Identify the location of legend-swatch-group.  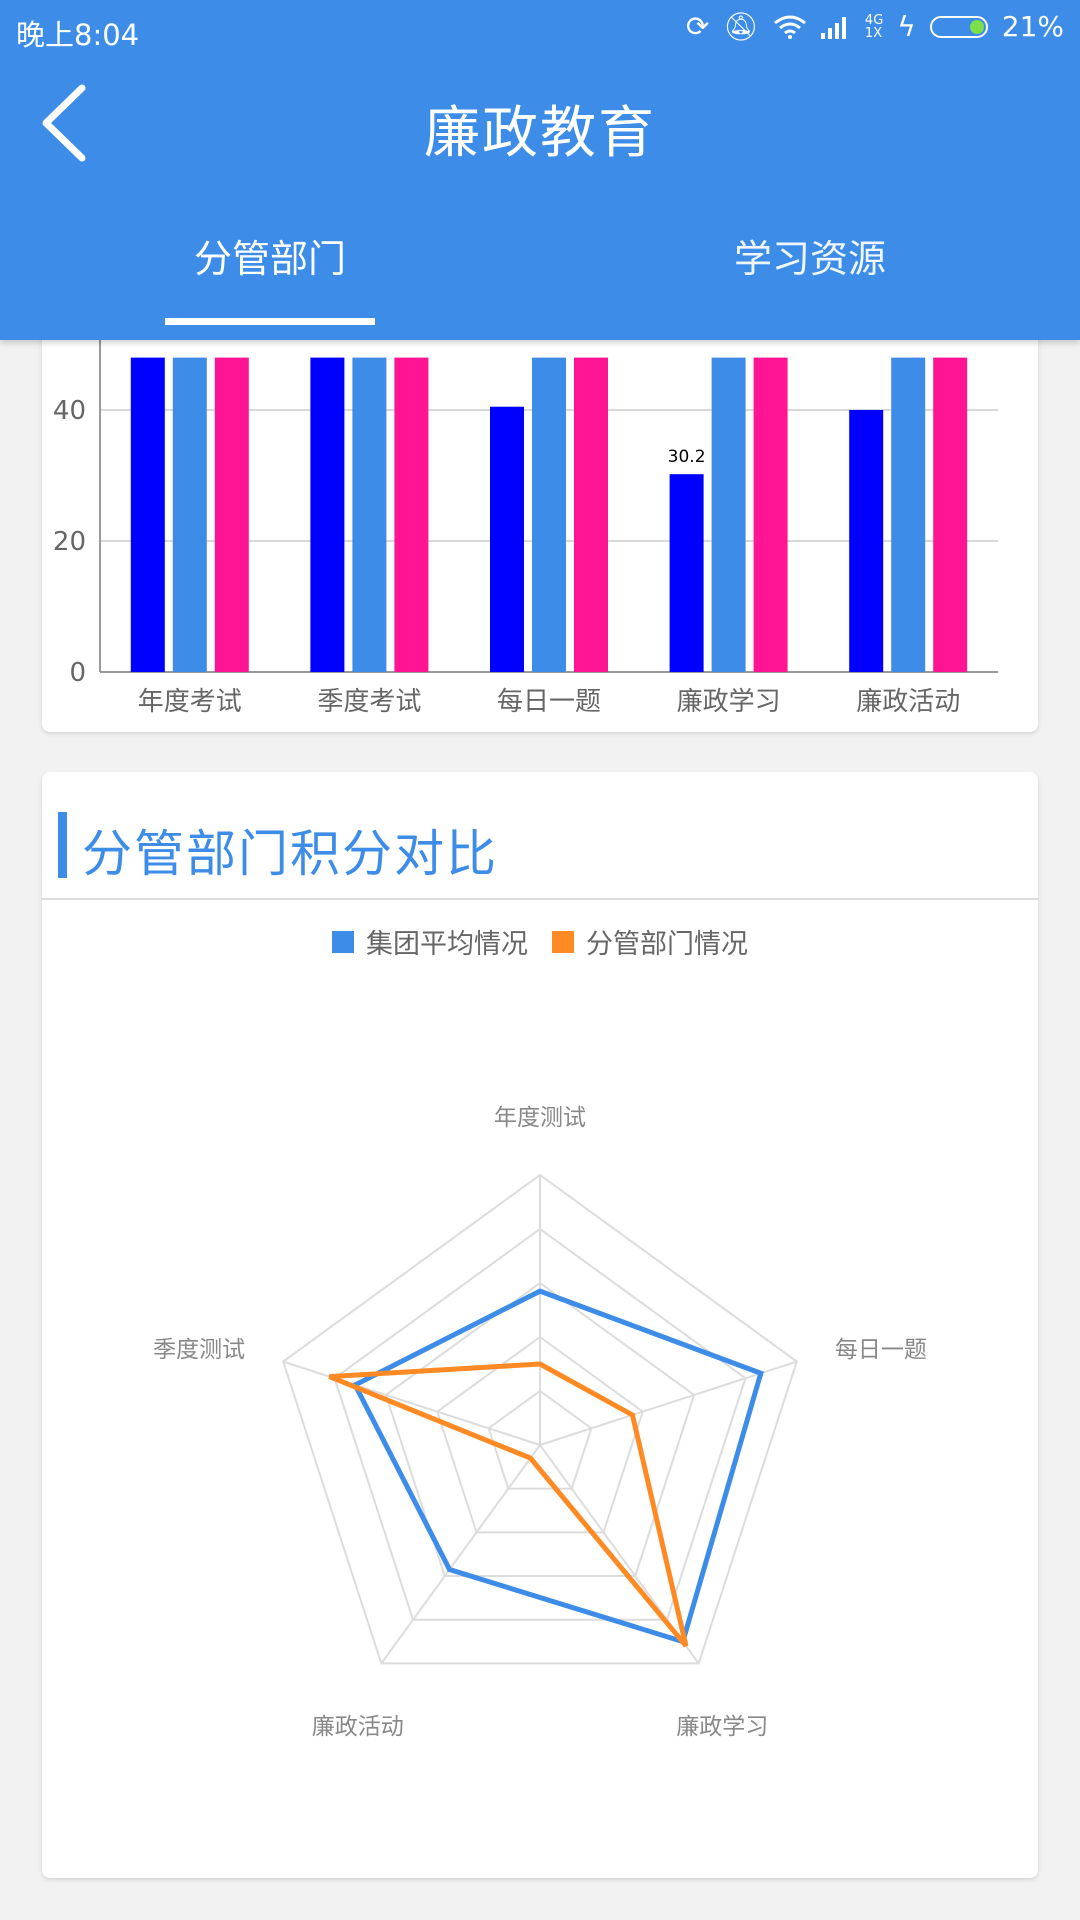
(343, 941).